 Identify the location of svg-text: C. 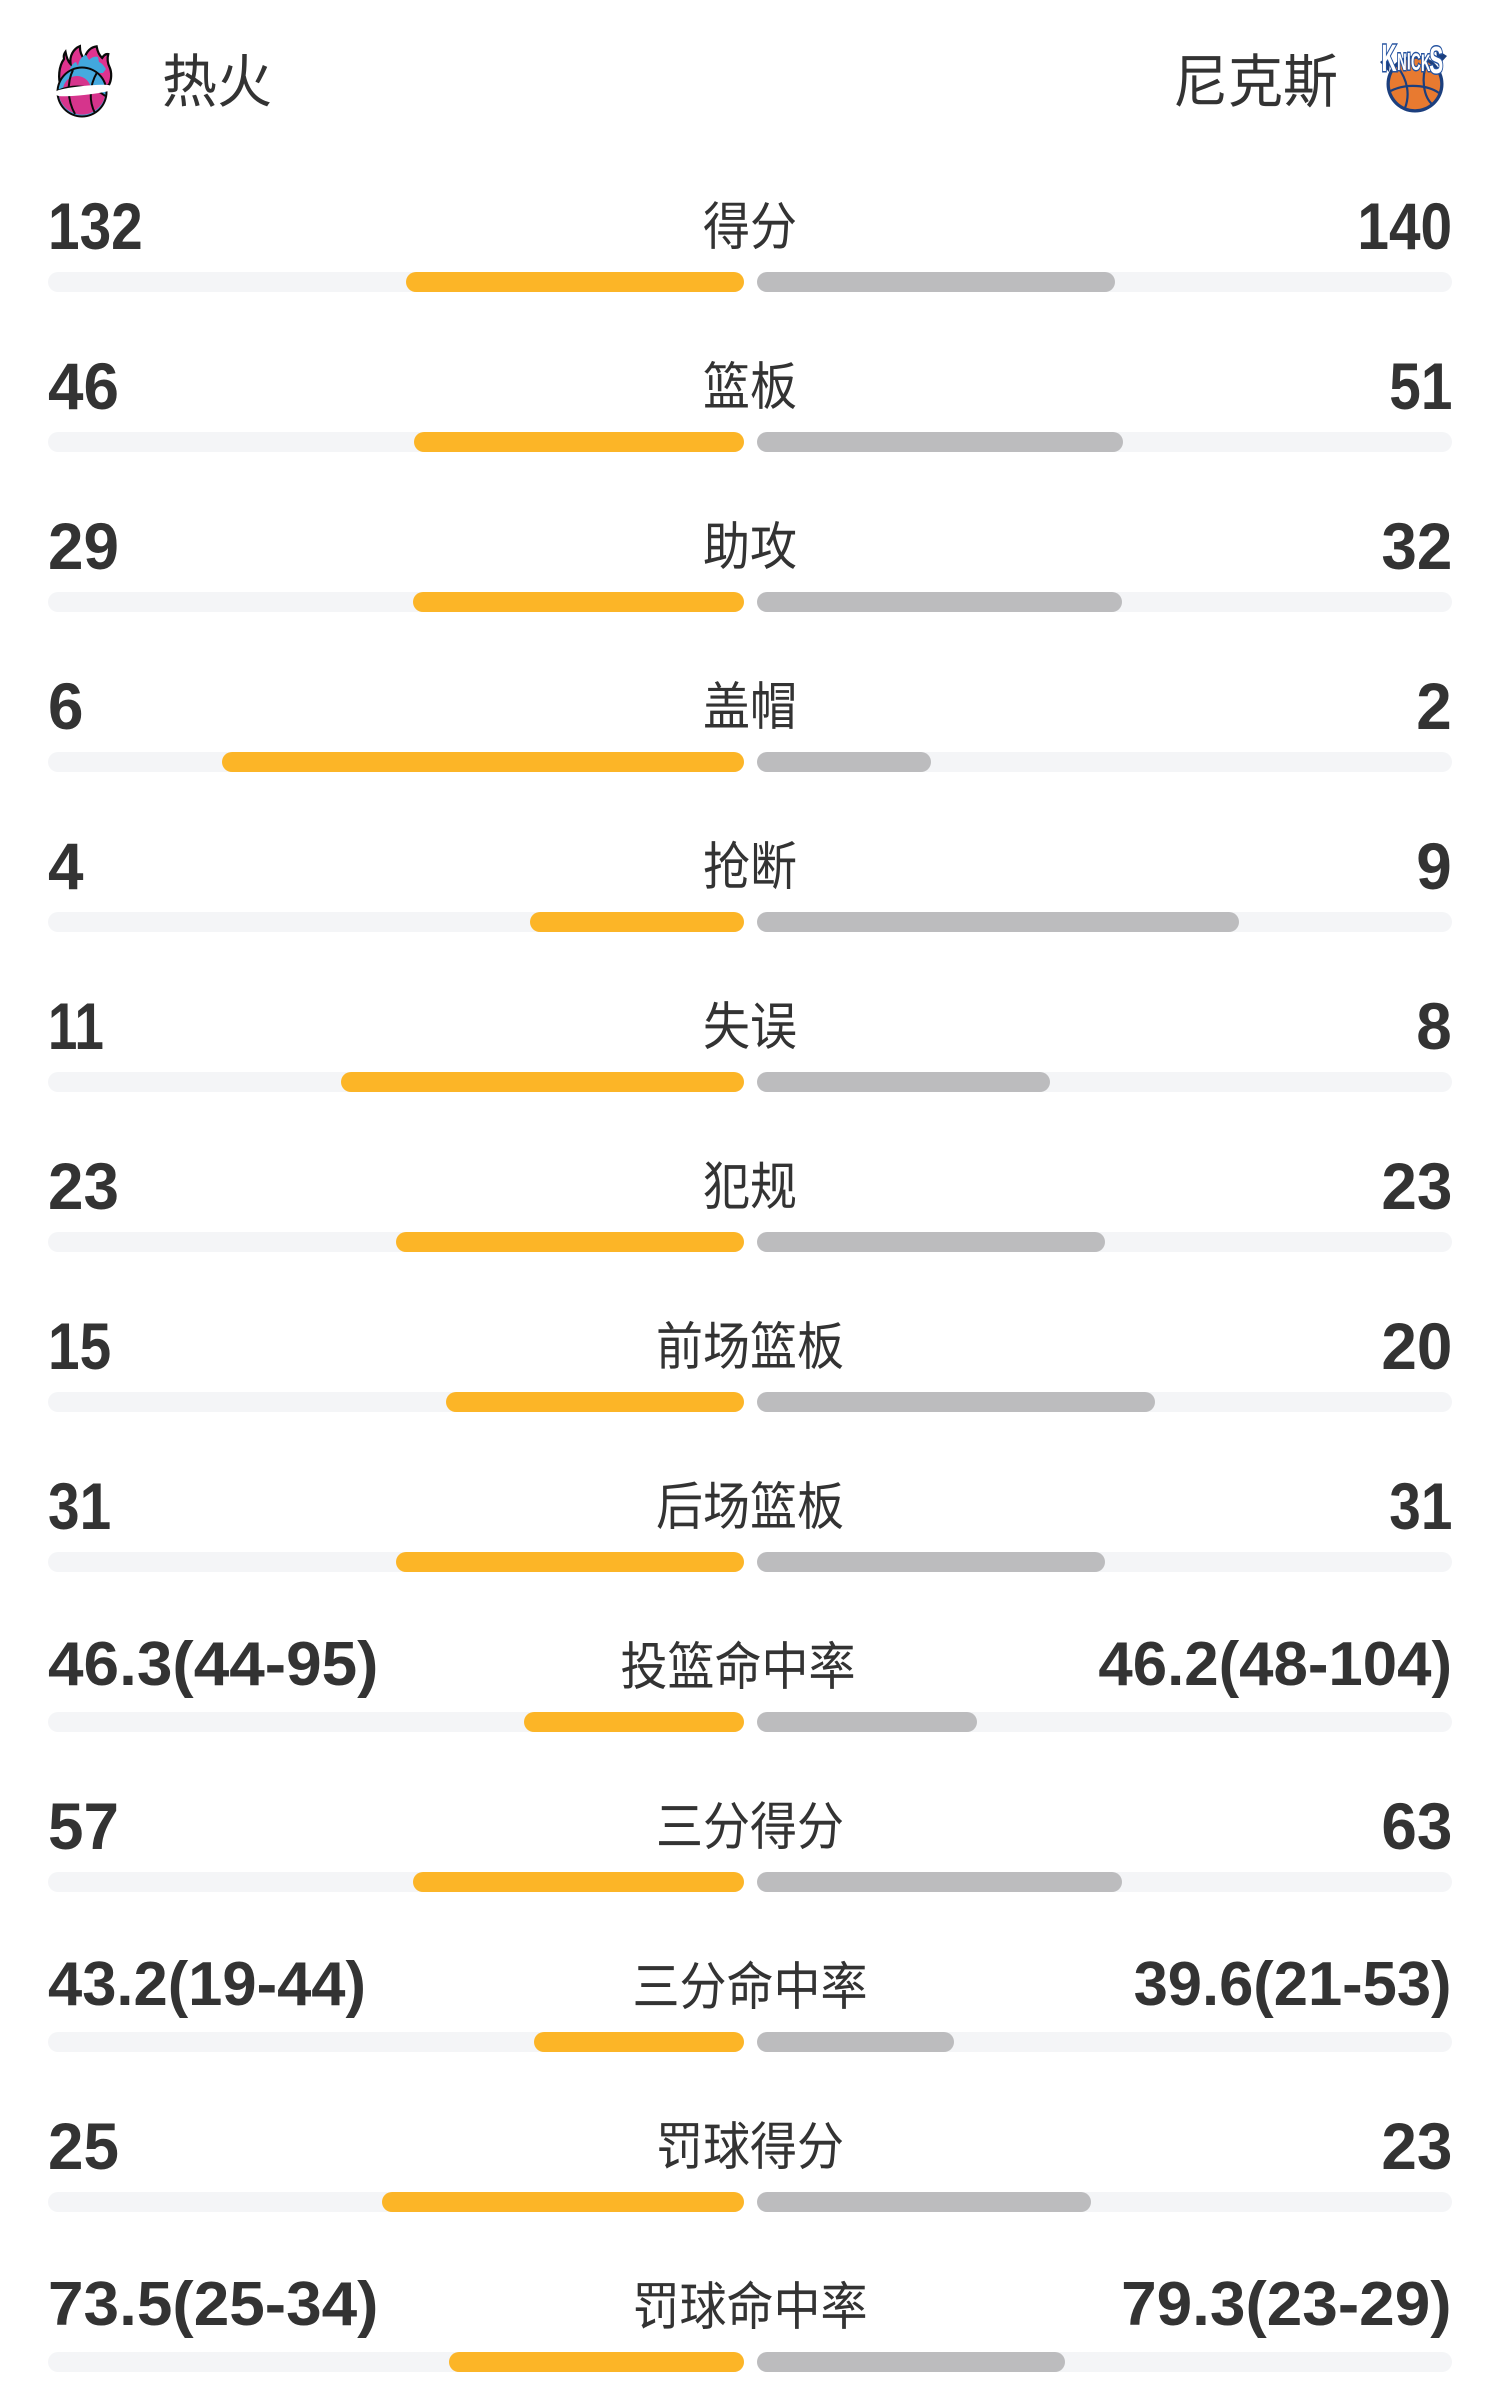
(1416, 62).